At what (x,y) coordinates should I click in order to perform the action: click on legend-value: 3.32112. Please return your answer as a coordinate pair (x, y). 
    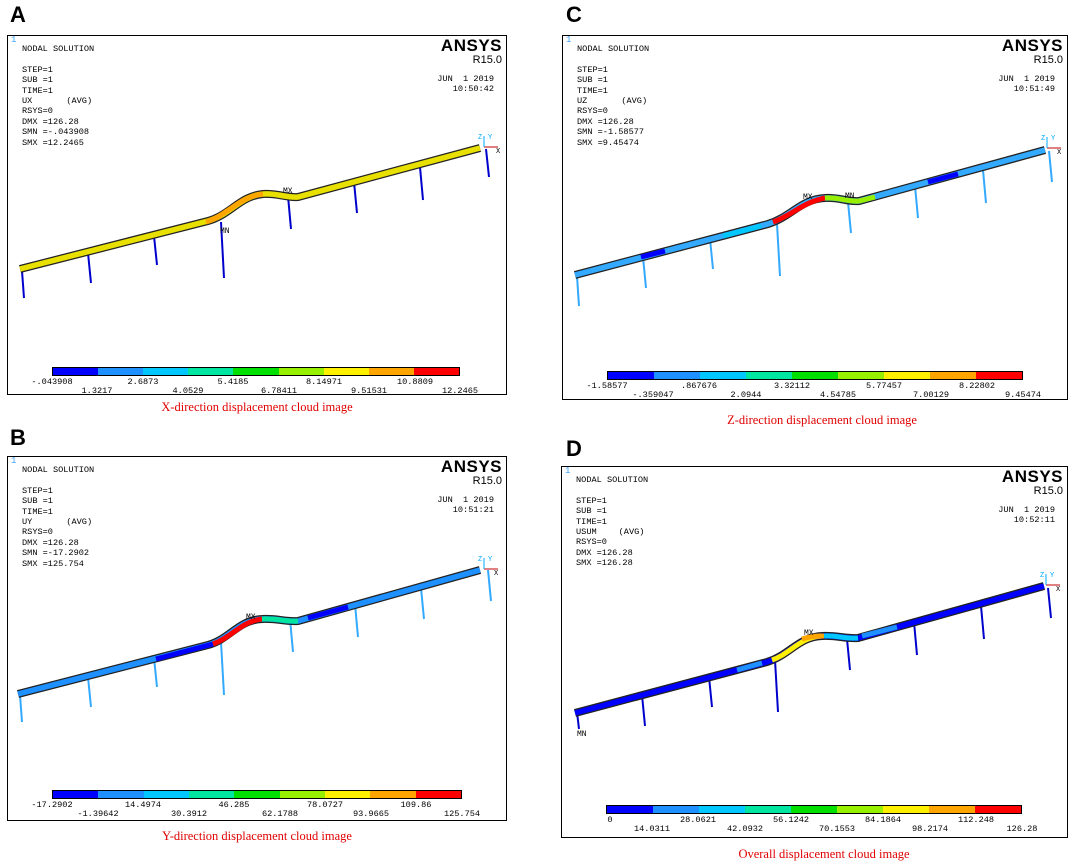
    Looking at the image, I should click on (792, 386).